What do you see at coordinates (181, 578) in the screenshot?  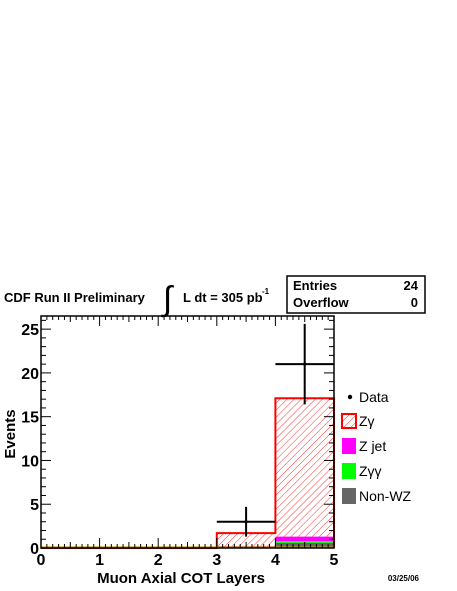 I see `x-axis-label: Muon Axial COT Layers` at bounding box center [181, 578].